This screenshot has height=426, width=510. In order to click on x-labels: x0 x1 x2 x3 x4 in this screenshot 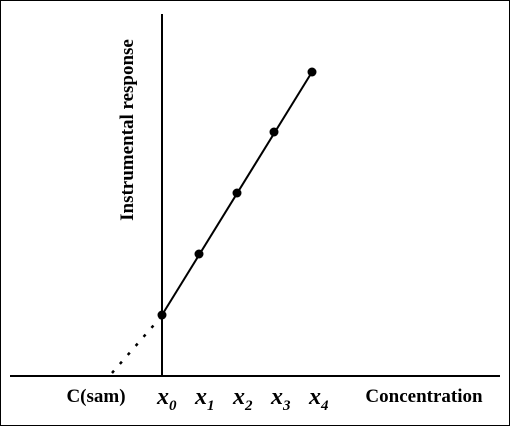, I will do `click(242, 399)`.